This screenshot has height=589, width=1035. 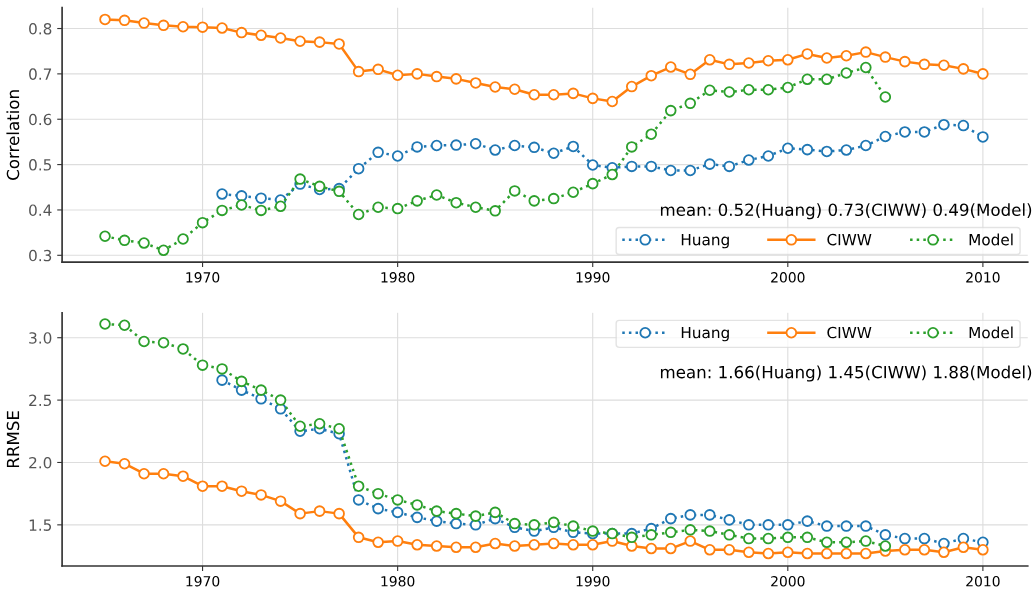 I want to click on y-tick-label: 0.5, so click(x=40, y=165).